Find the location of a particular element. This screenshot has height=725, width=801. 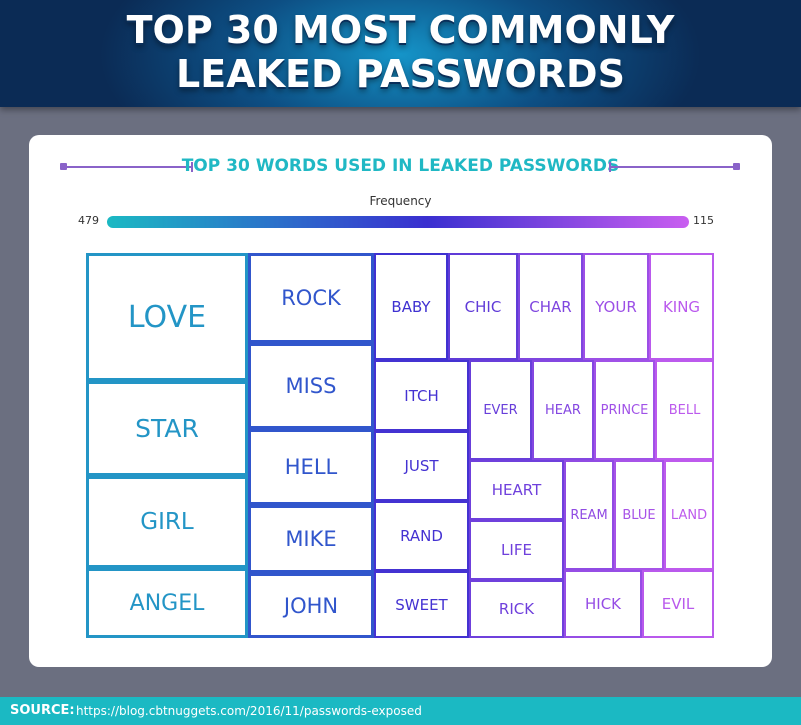

treemap-cell-label: EVIL is located at coordinates (678, 604).